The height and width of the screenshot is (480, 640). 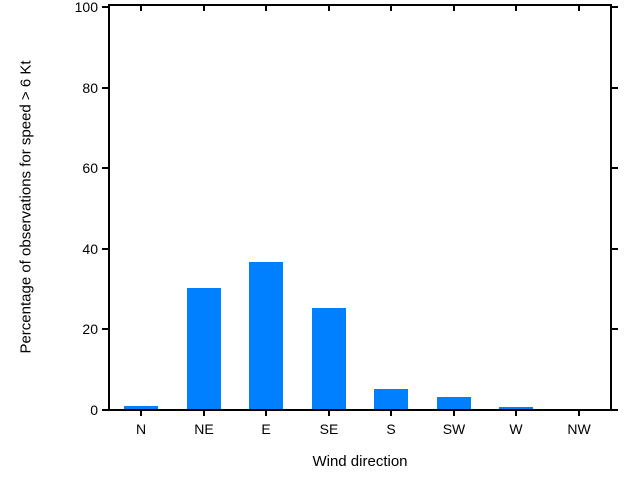 What do you see at coordinates (516, 408) in the screenshot?
I see `bar-w` at bounding box center [516, 408].